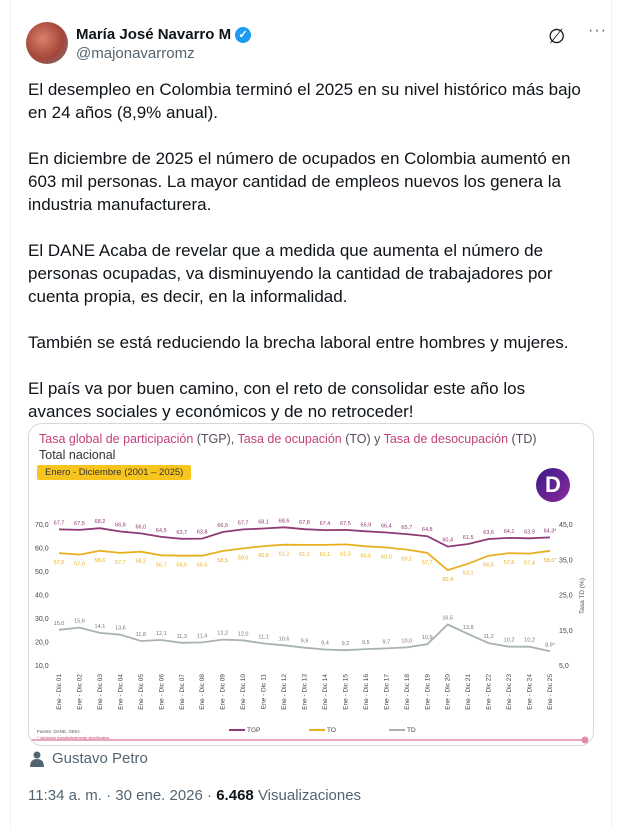 The image size is (637, 828). Describe the element at coordinates (427, 692) in the screenshot. I see `x-axis-tick: Ene - Dic 19` at that location.